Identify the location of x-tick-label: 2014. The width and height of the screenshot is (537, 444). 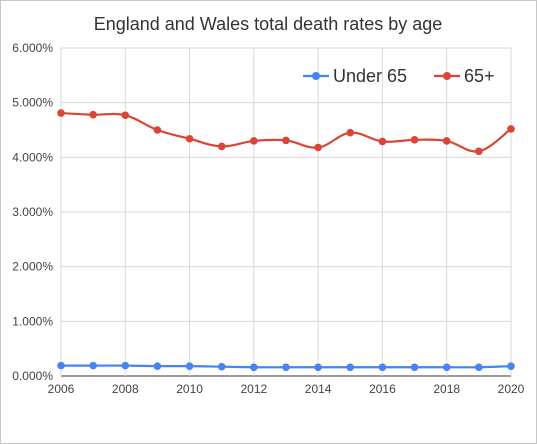
(318, 389).